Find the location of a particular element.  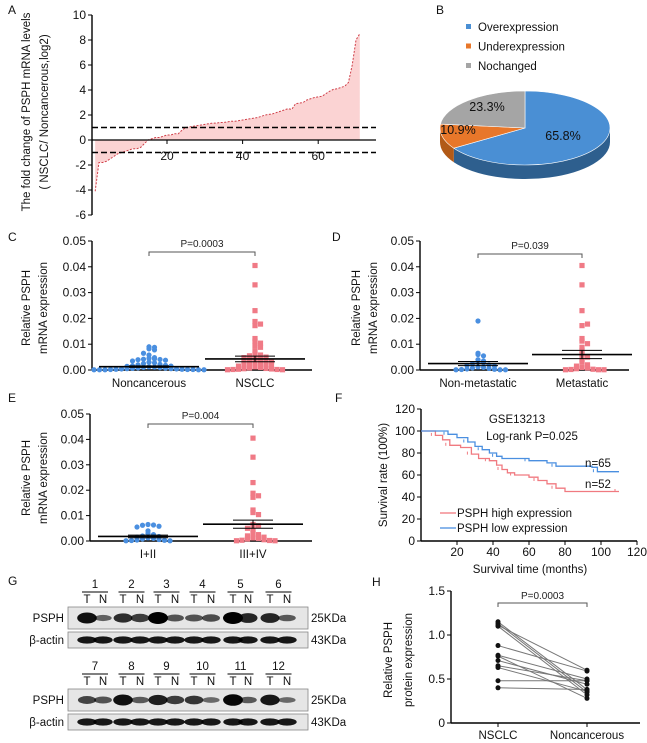

blot-row-label: PSPH is located at coordinates (48, 619).